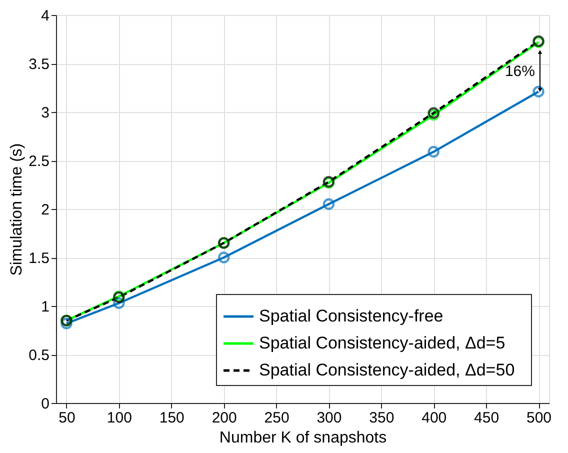 This screenshot has height=453, width=568. What do you see at coordinates (45, 113) in the screenshot?
I see `y-tick-label: 3` at bounding box center [45, 113].